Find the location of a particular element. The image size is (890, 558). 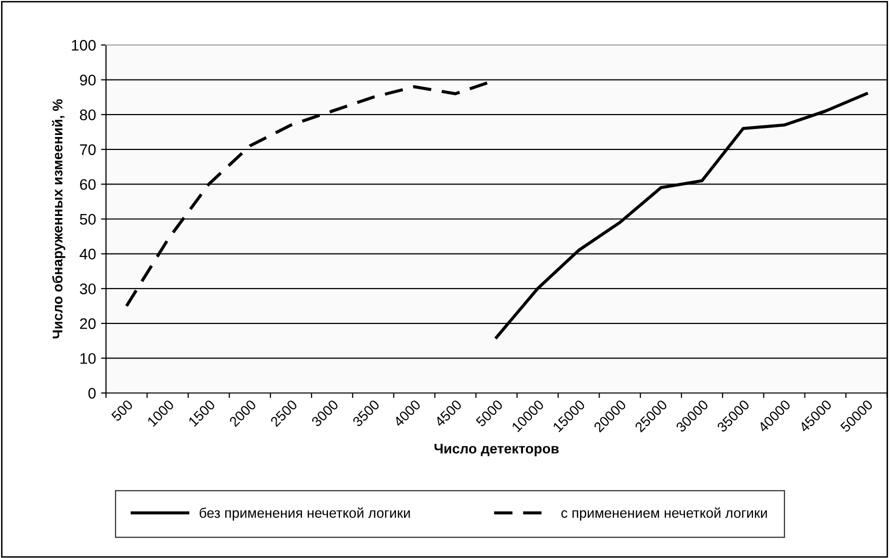

y-tick-label: 0 is located at coordinates (92, 393).